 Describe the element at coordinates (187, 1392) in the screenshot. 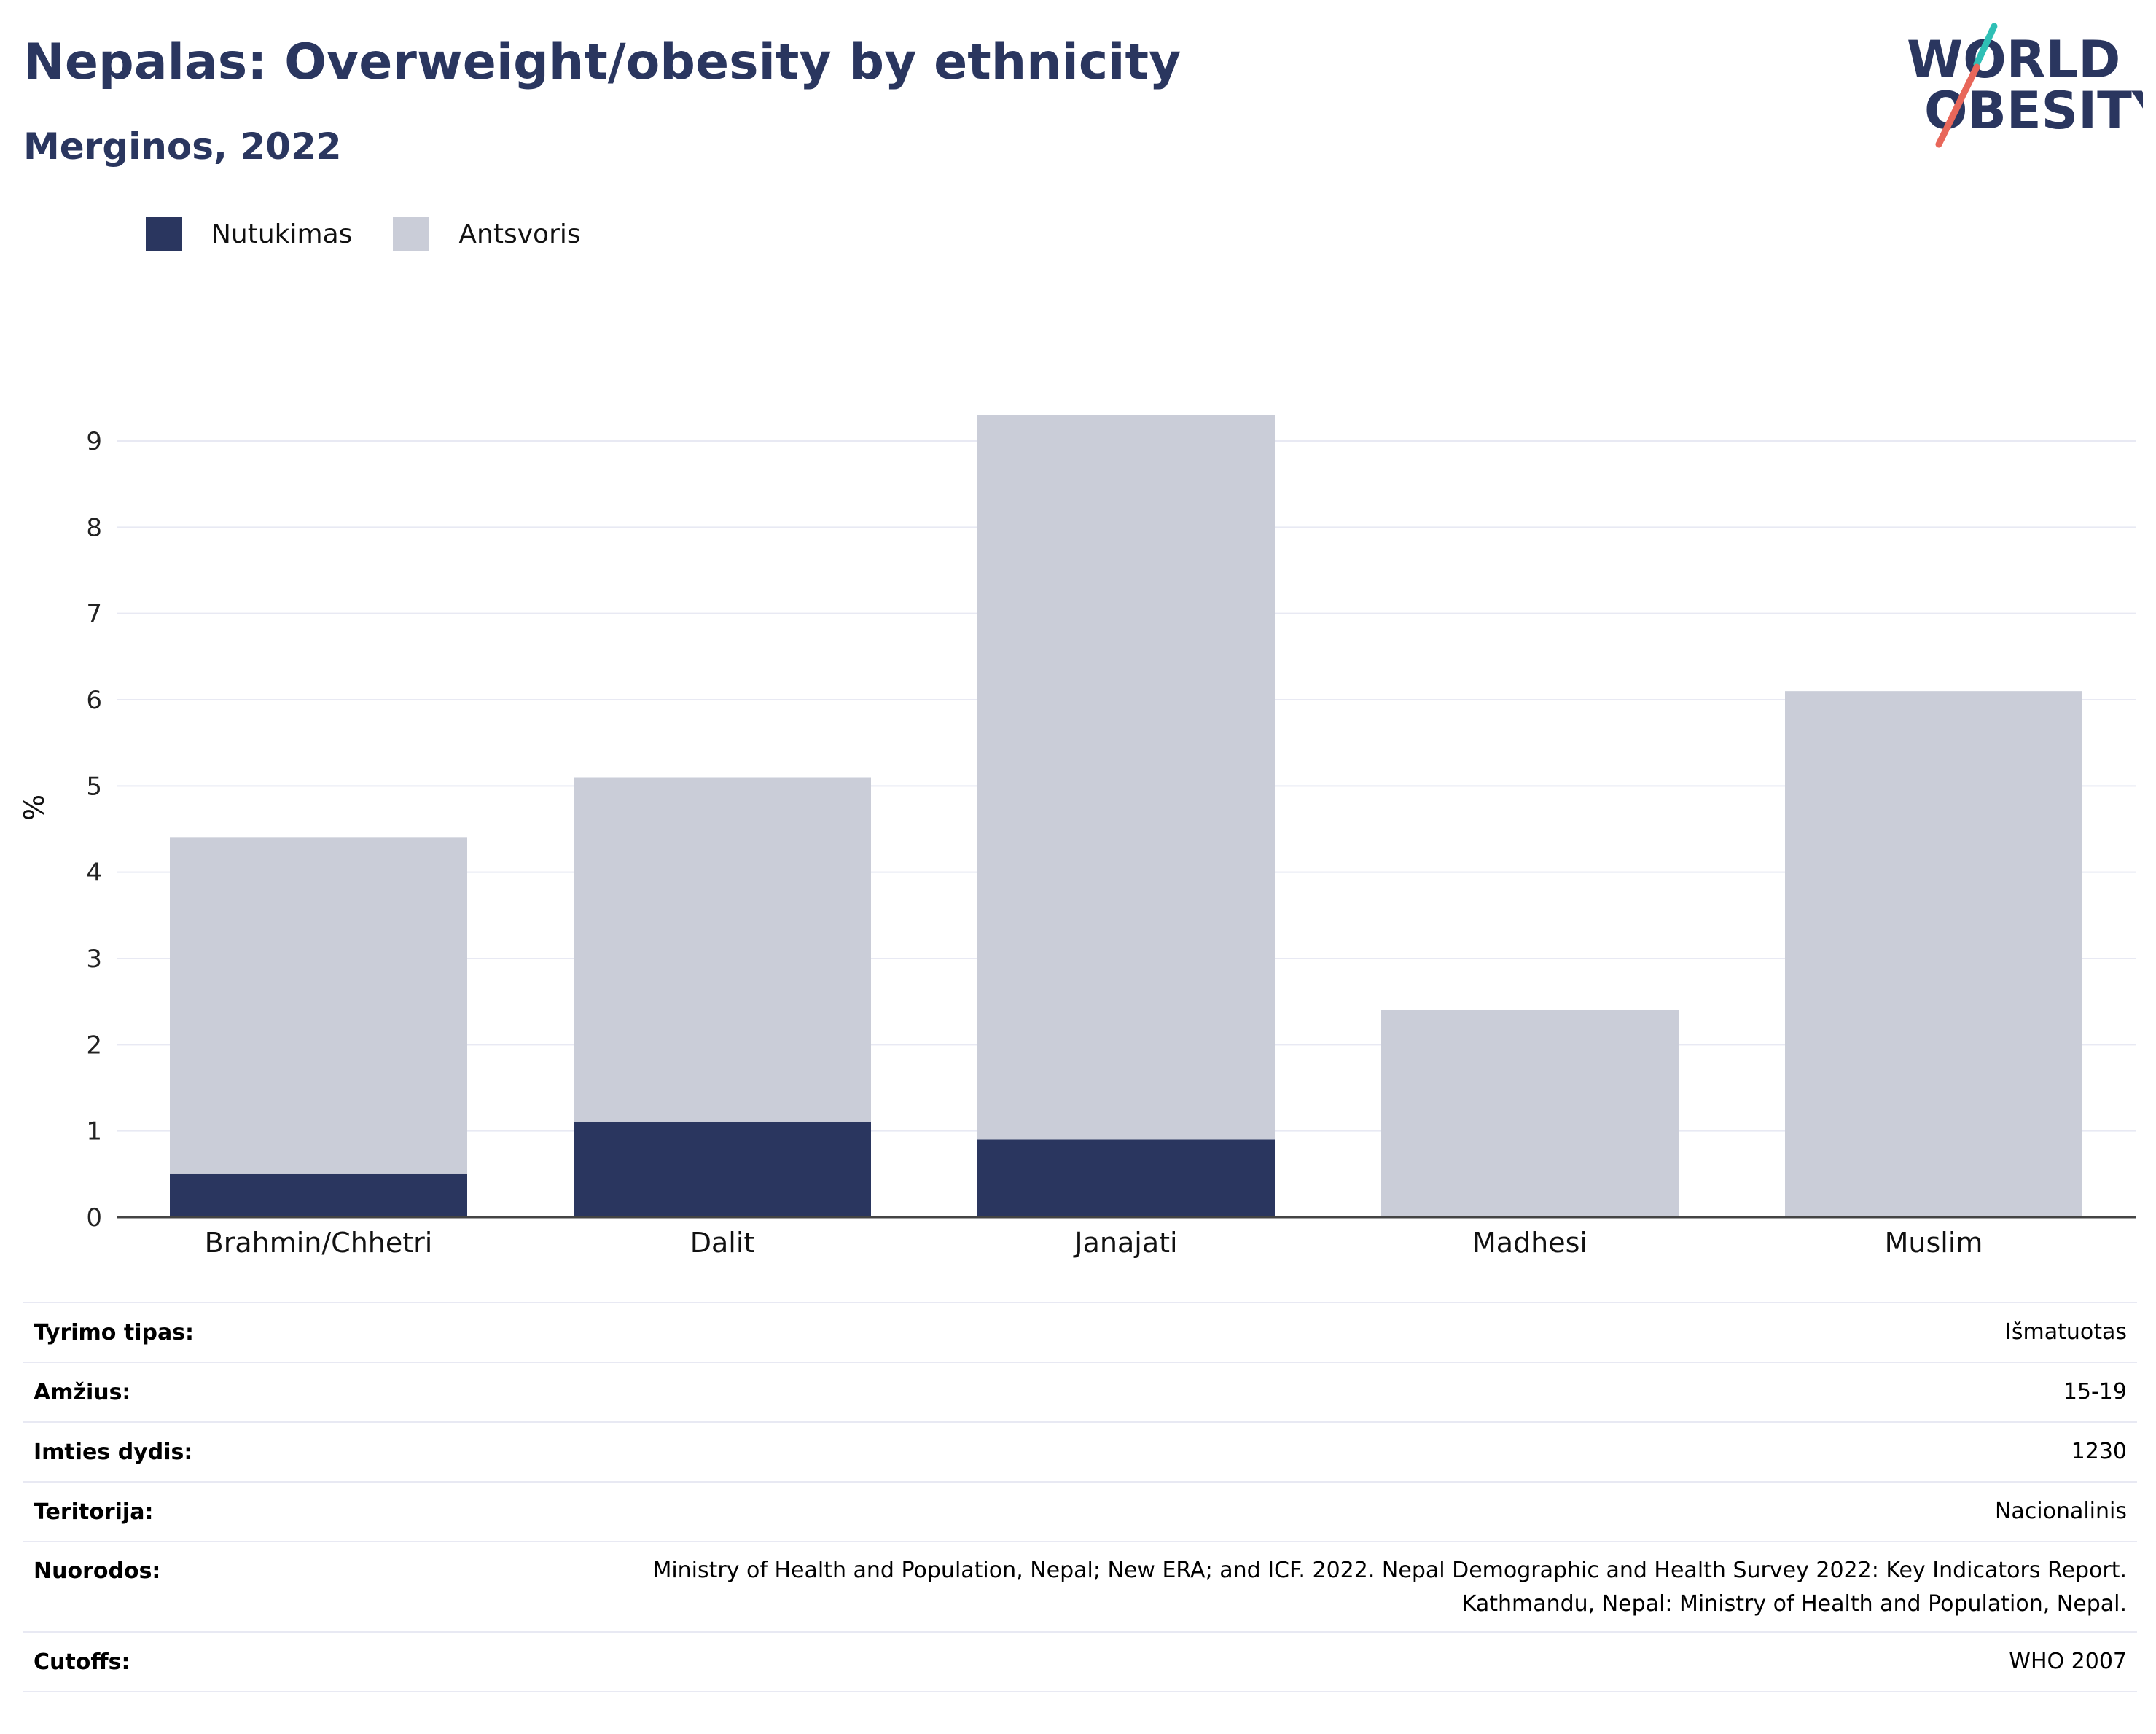

I see `info-label-age: Amžius:` at that location.